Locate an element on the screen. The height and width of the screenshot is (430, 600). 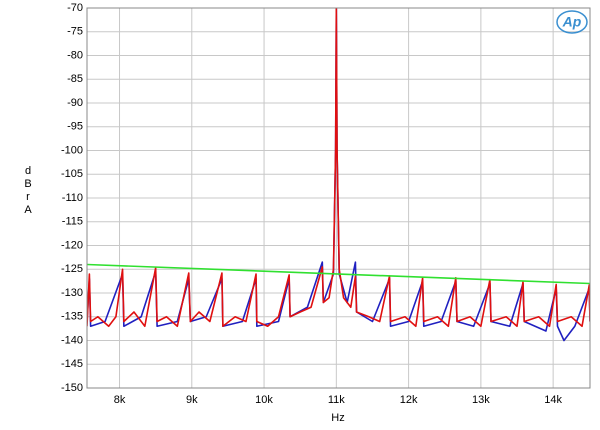
y-tick-label: -130 is located at coordinates (72, 293).